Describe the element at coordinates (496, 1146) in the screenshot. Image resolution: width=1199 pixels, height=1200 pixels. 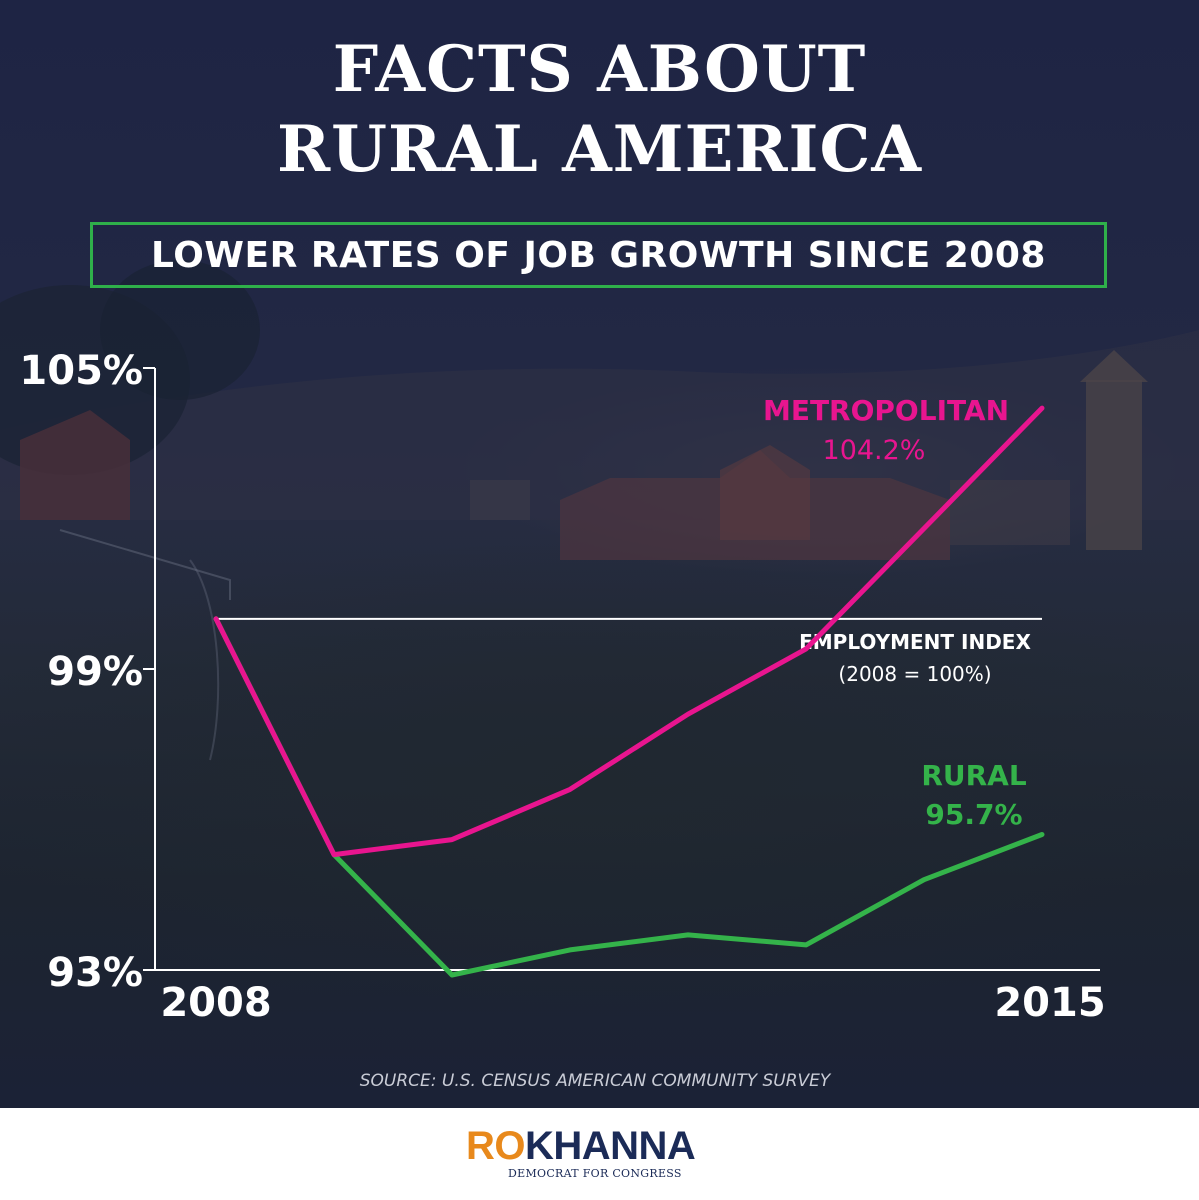
I see `logo-first-name: RO` at that location.